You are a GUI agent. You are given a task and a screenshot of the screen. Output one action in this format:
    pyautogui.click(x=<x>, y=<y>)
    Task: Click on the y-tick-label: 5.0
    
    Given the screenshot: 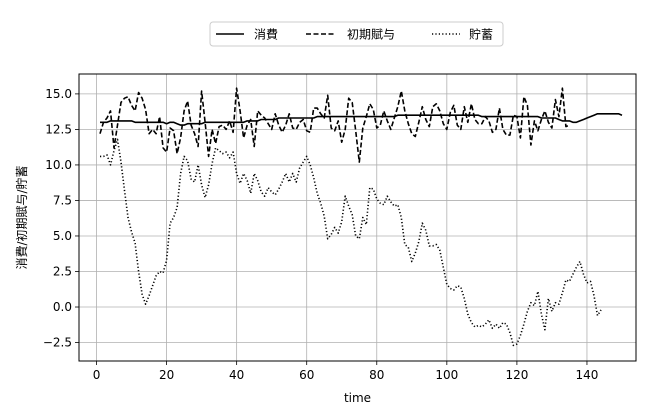 What is the action you would take?
    pyautogui.click(x=62, y=236)
    